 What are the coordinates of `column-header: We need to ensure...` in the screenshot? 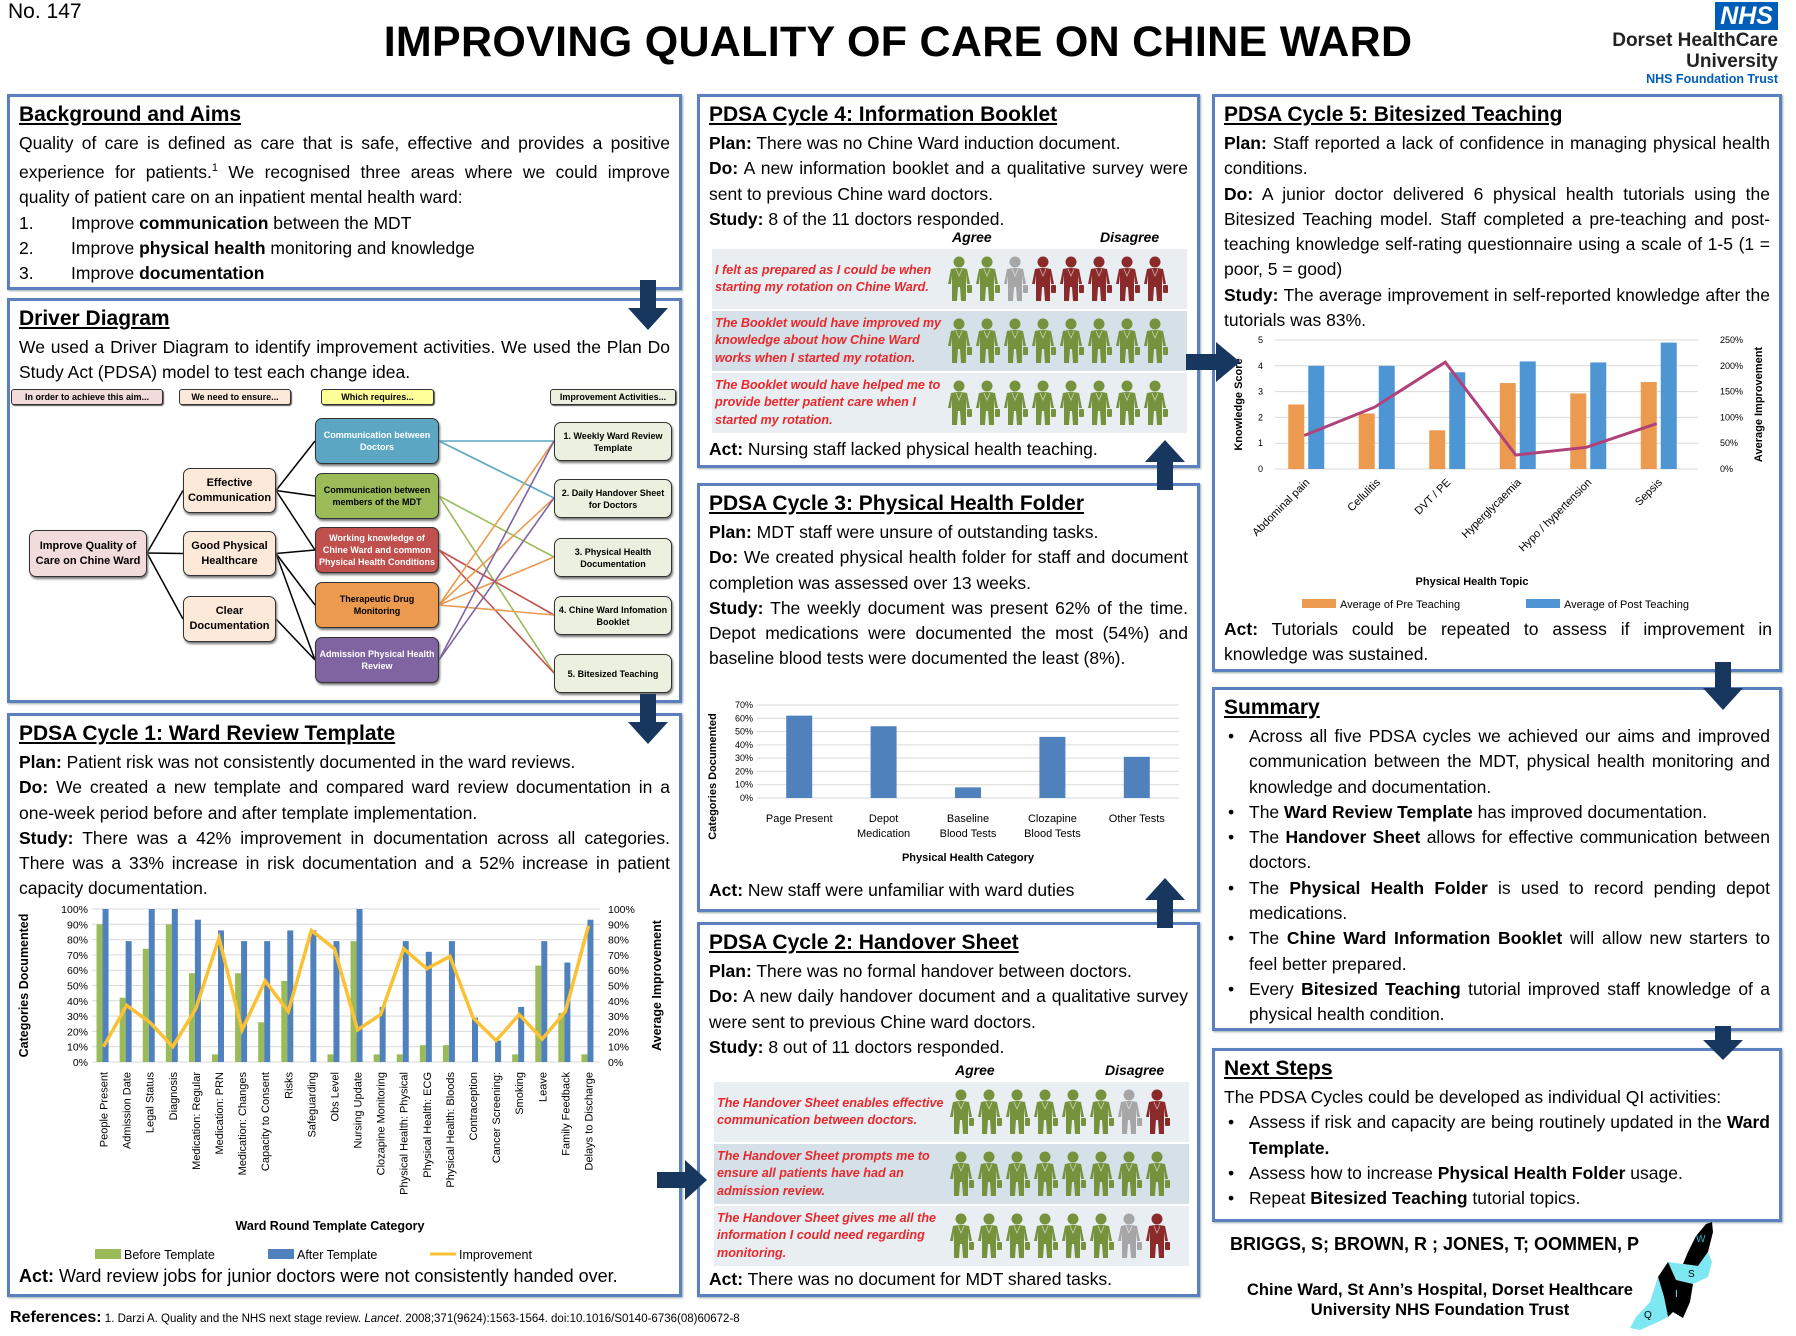 It's located at (235, 397).